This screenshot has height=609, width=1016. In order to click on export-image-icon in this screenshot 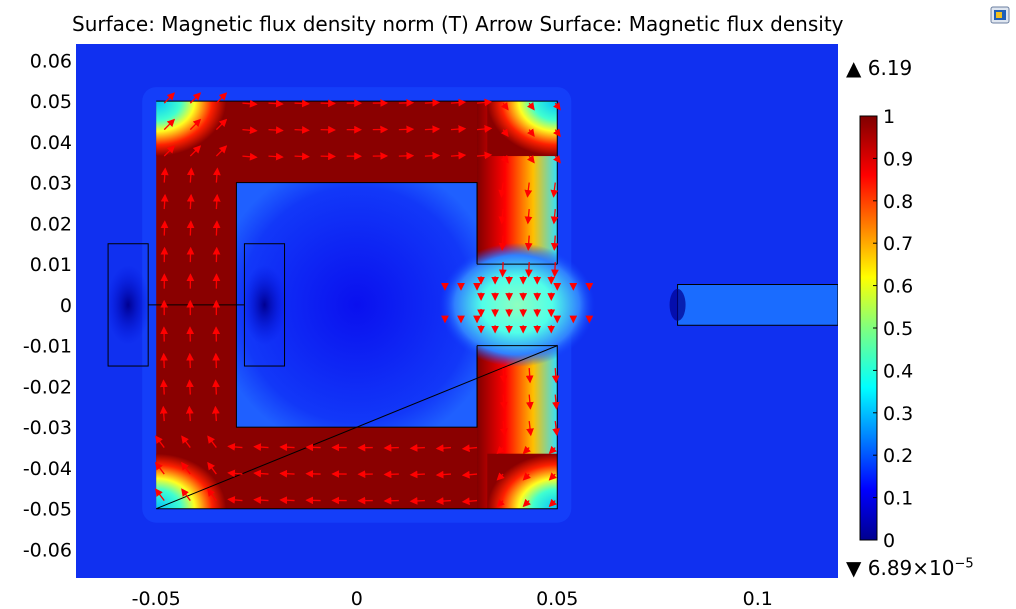, I will do `click(1000, 15)`.